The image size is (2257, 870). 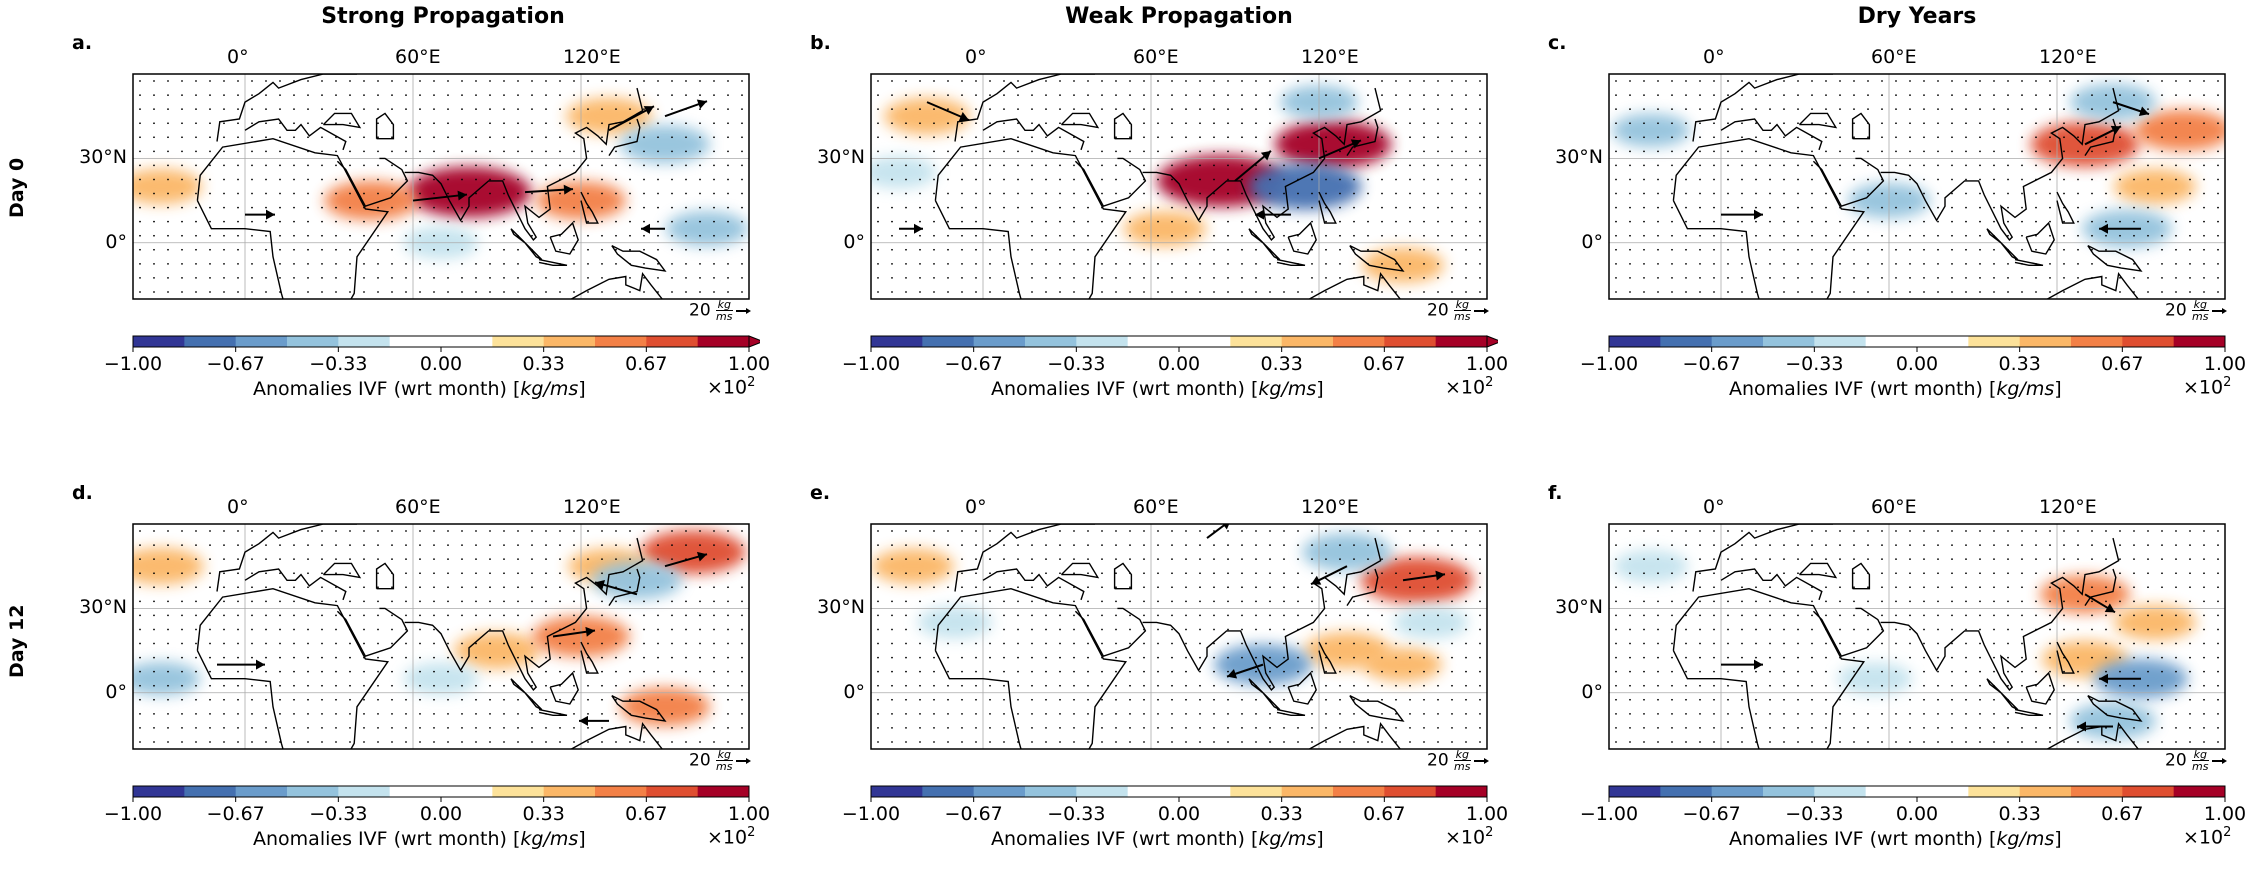 What do you see at coordinates (1179, 16) in the screenshot?
I see `column-title-weak: Weak Propagation` at bounding box center [1179, 16].